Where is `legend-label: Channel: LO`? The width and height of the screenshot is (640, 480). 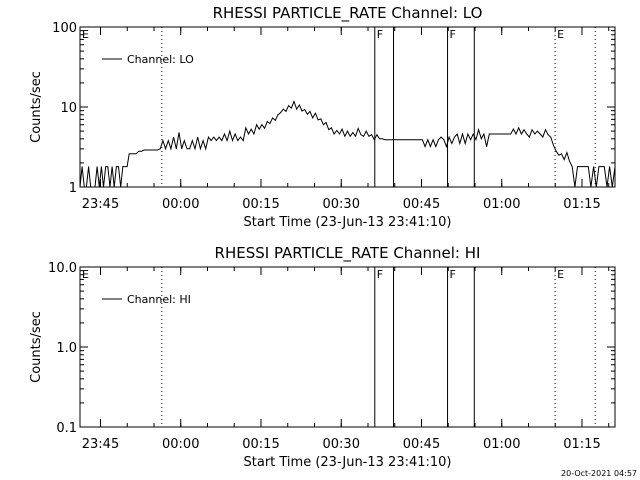 legend-label: Channel: LO is located at coordinates (160, 59).